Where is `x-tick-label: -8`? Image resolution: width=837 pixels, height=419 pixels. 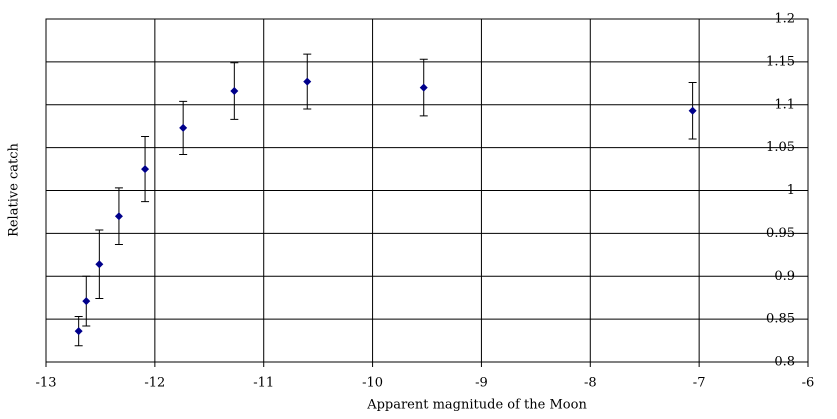 x-tick-label: -8 is located at coordinates (590, 383).